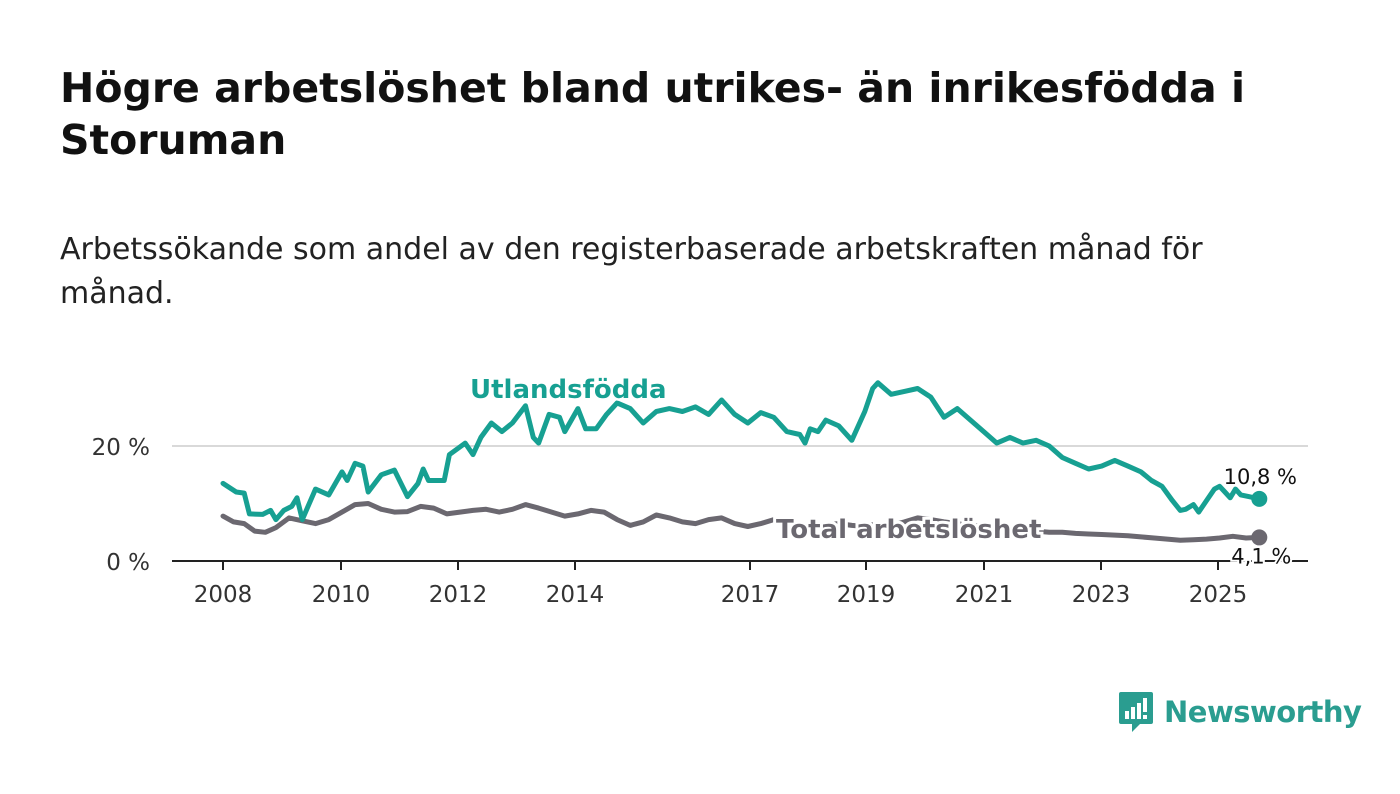 The height and width of the screenshot is (794, 1400). What do you see at coordinates (1261, 556) in the screenshot?
I see `end-value-label: 4,1 %` at bounding box center [1261, 556].